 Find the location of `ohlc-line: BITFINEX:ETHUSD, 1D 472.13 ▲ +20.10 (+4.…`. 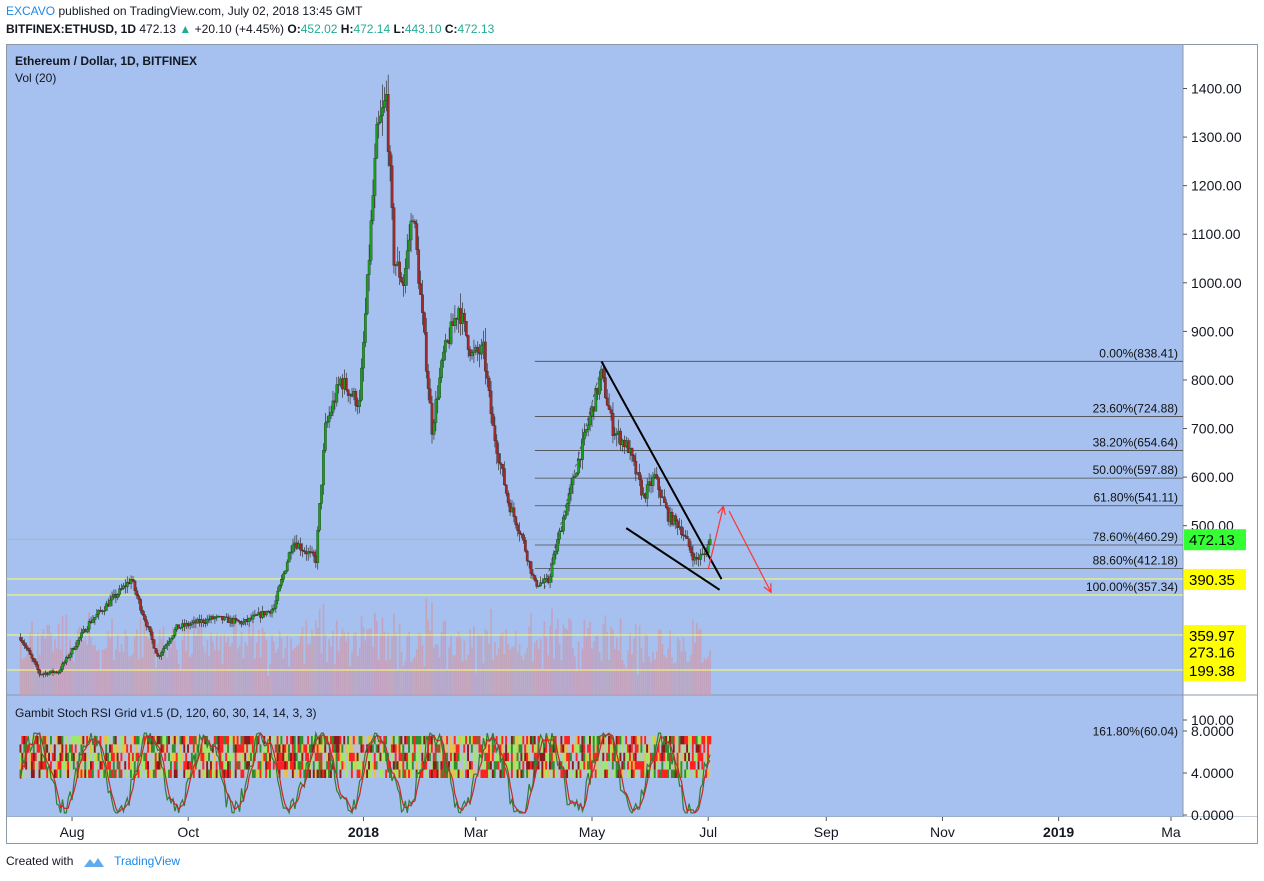

ohlc-line: BITFINEX:ETHUSD, 1D 472.13 ▲ +20.10 (+4.… is located at coordinates (250, 29).